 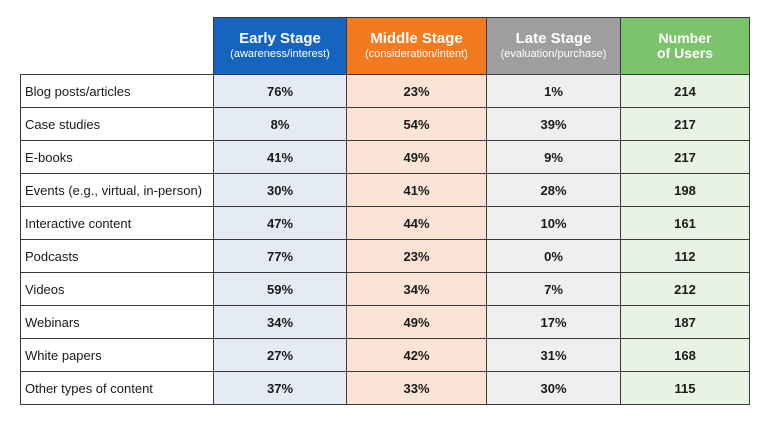 I want to click on header-users-line1: Number, so click(x=685, y=38).